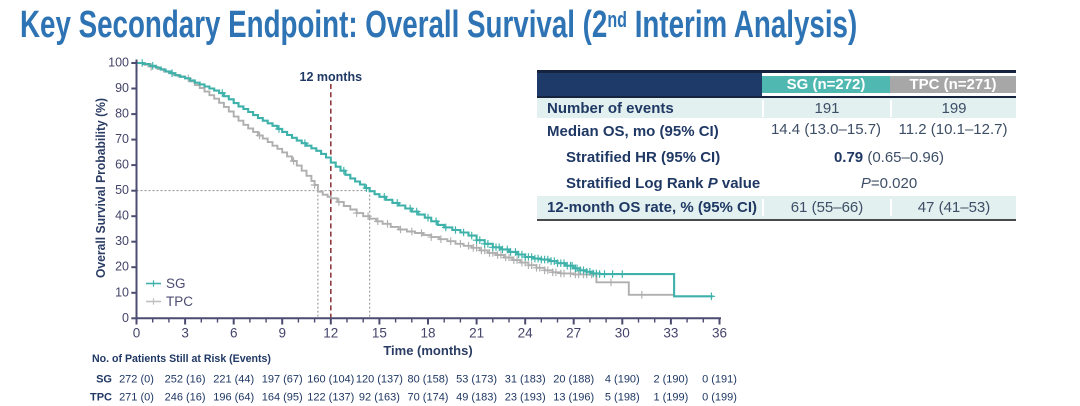 This screenshot has width=1080, height=406. What do you see at coordinates (136, 398) in the screenshot?
I see `svg-text: 271 (0)` at bounding box center [136, 398].